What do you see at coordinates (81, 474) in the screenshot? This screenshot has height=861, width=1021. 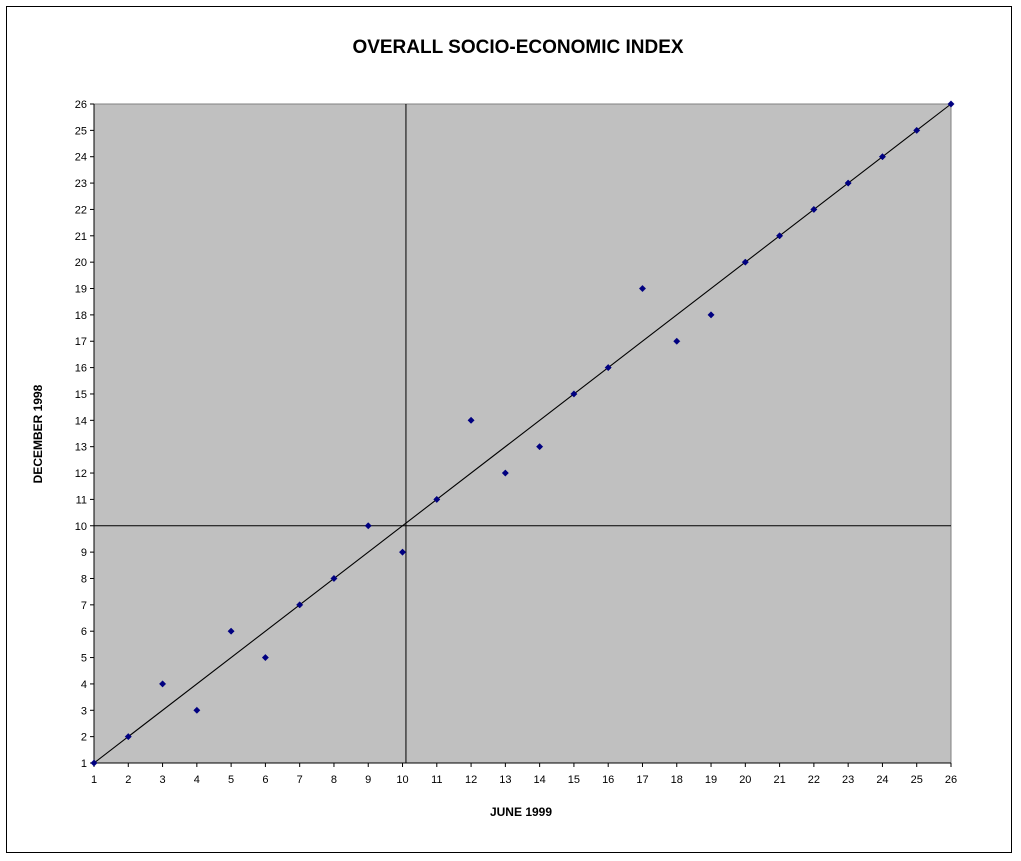 I see `y-tick-label: 12` at bounding box center [81, 474].